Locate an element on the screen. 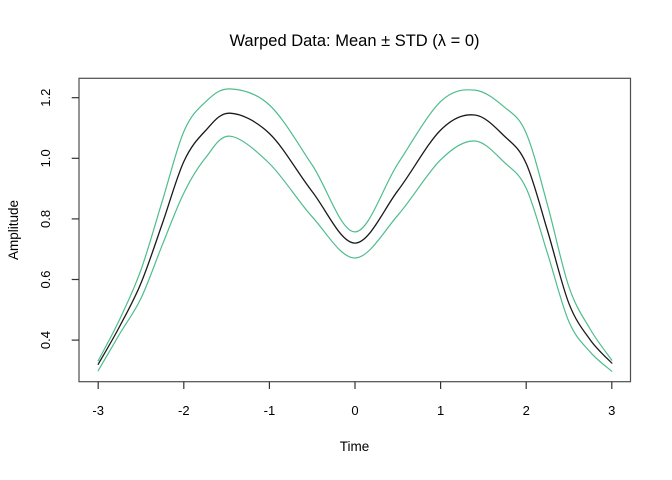 The width and height of the screenshot is (672, 480). x-tick-label: -3 is located at coordinates (98, 410).